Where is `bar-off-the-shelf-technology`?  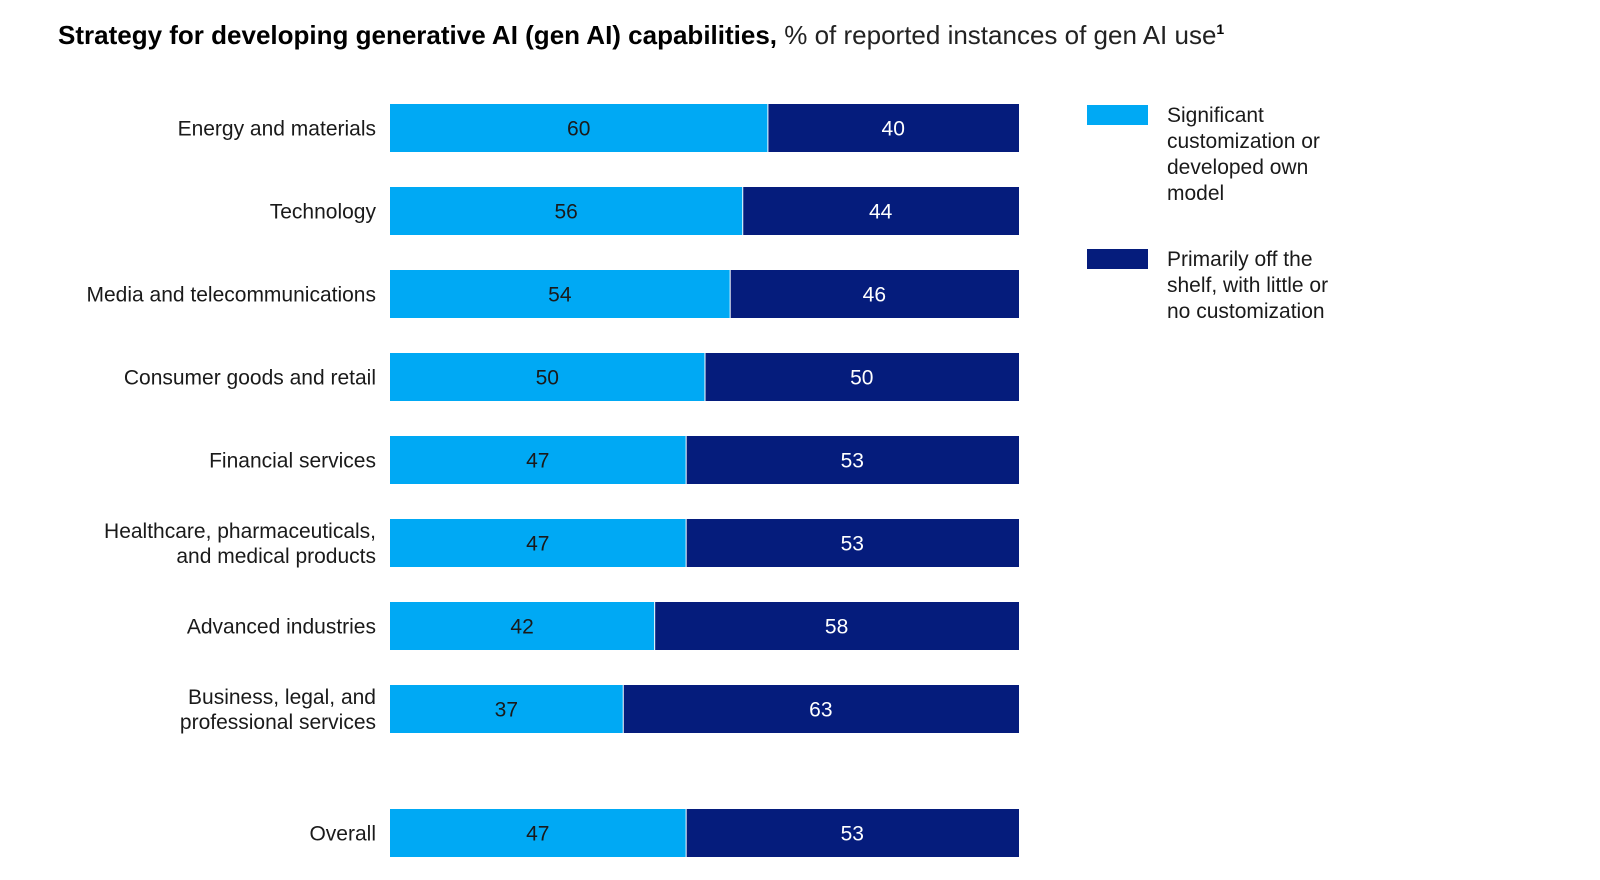
bar-off-the-shelf-technology is located at coordinates (881, 211).